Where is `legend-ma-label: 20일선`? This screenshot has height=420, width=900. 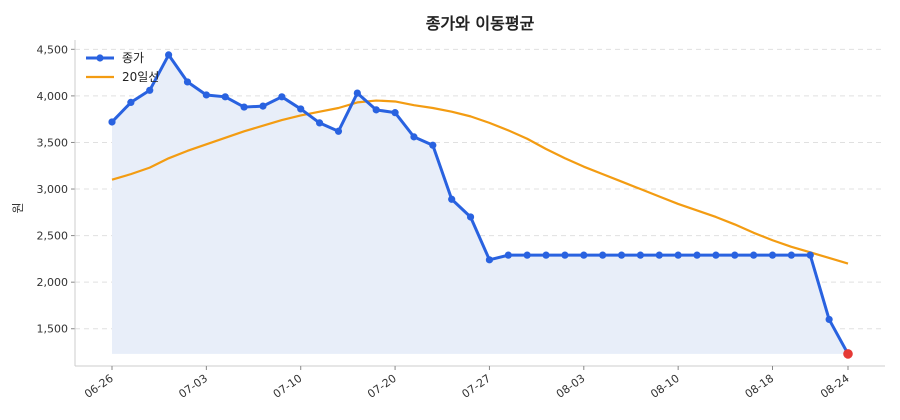 legend-ma-label: 20일선 is located at coordinates (140, 77).